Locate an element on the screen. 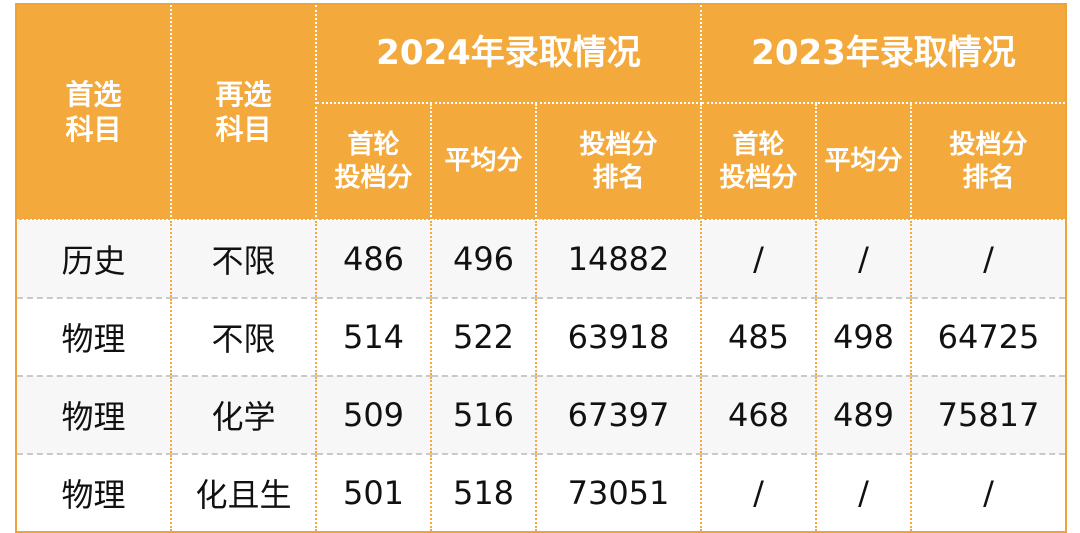 This screenshot has width=1080, height=533. data-row: 物理 化且生 501 518 73051// / is located at coordinates (541, 493).